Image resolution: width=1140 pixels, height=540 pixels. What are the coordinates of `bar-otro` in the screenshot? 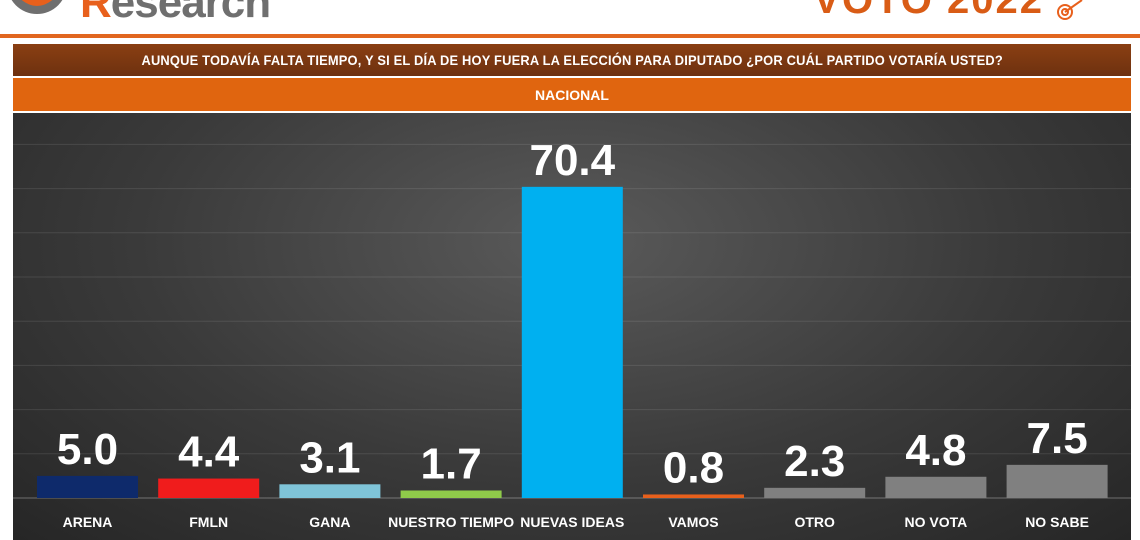 It's located at (815, 492).